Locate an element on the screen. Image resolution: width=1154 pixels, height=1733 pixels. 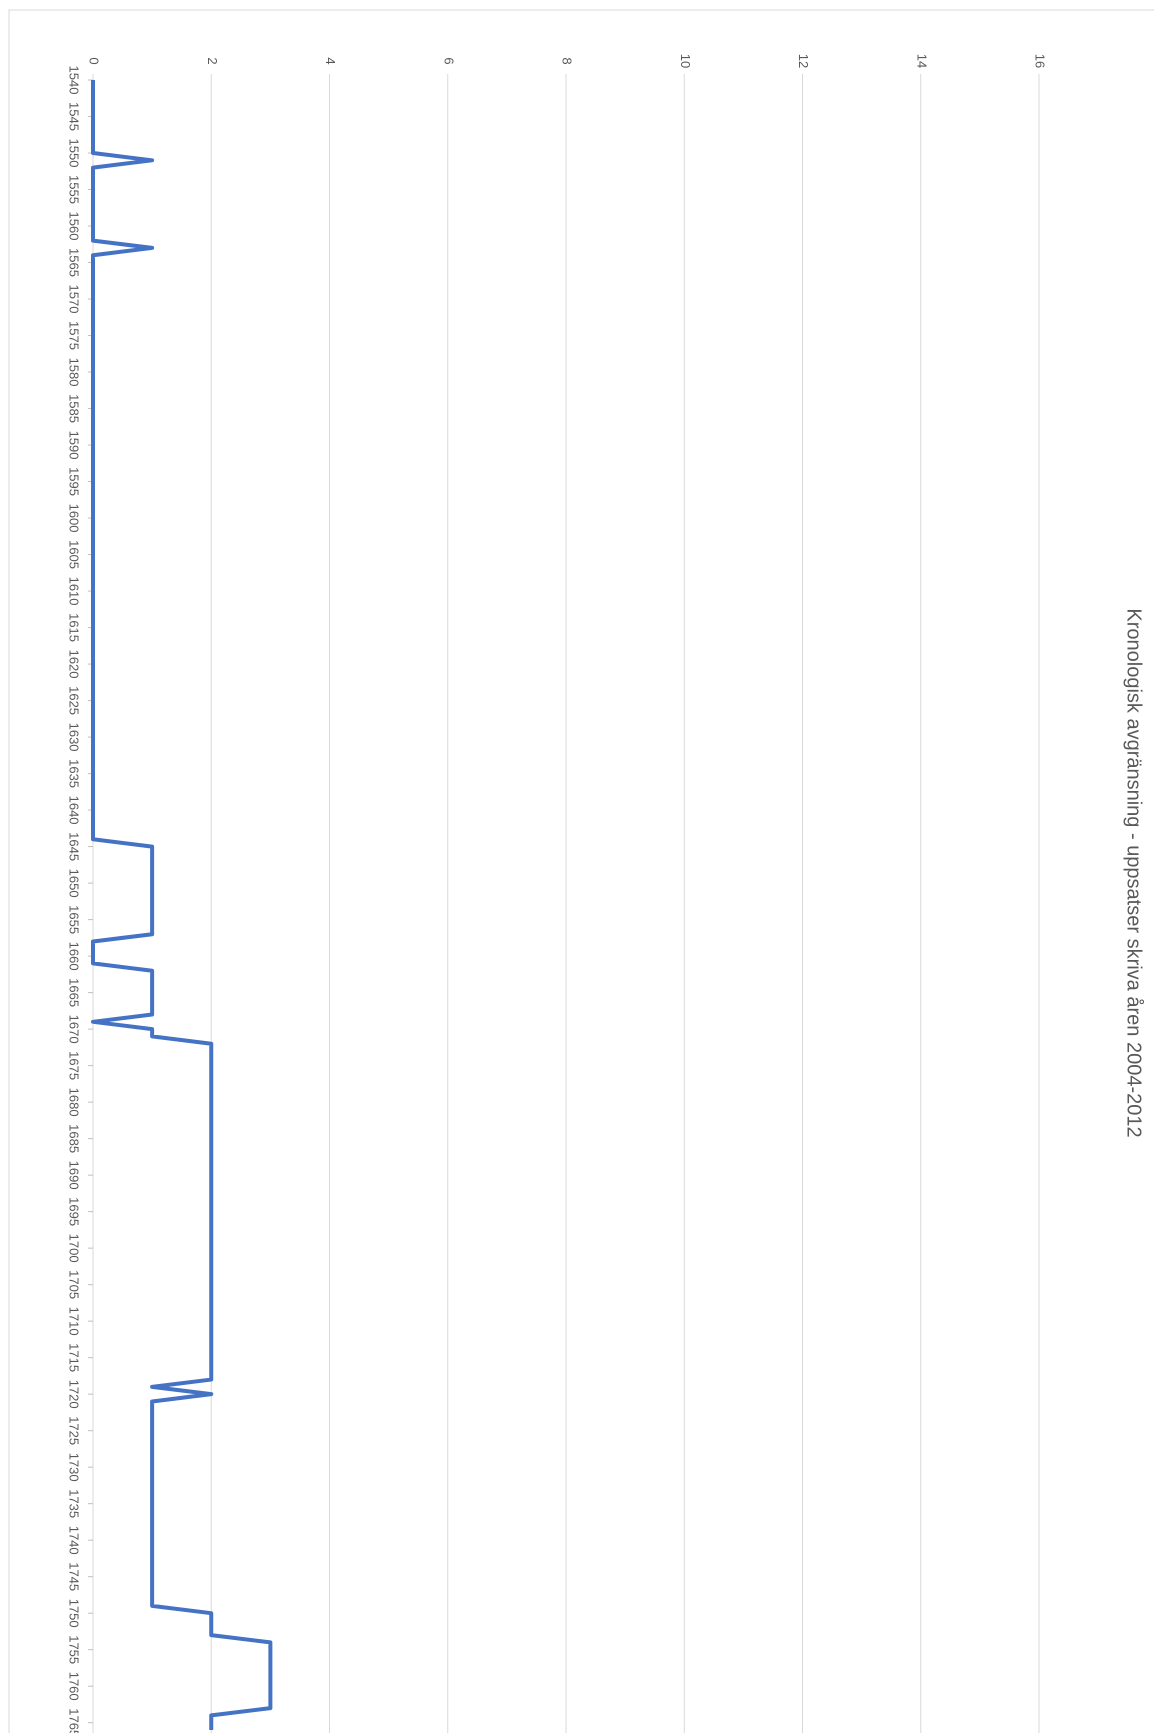
year-tick-label: 1620 is located at coordinates (74, 664).